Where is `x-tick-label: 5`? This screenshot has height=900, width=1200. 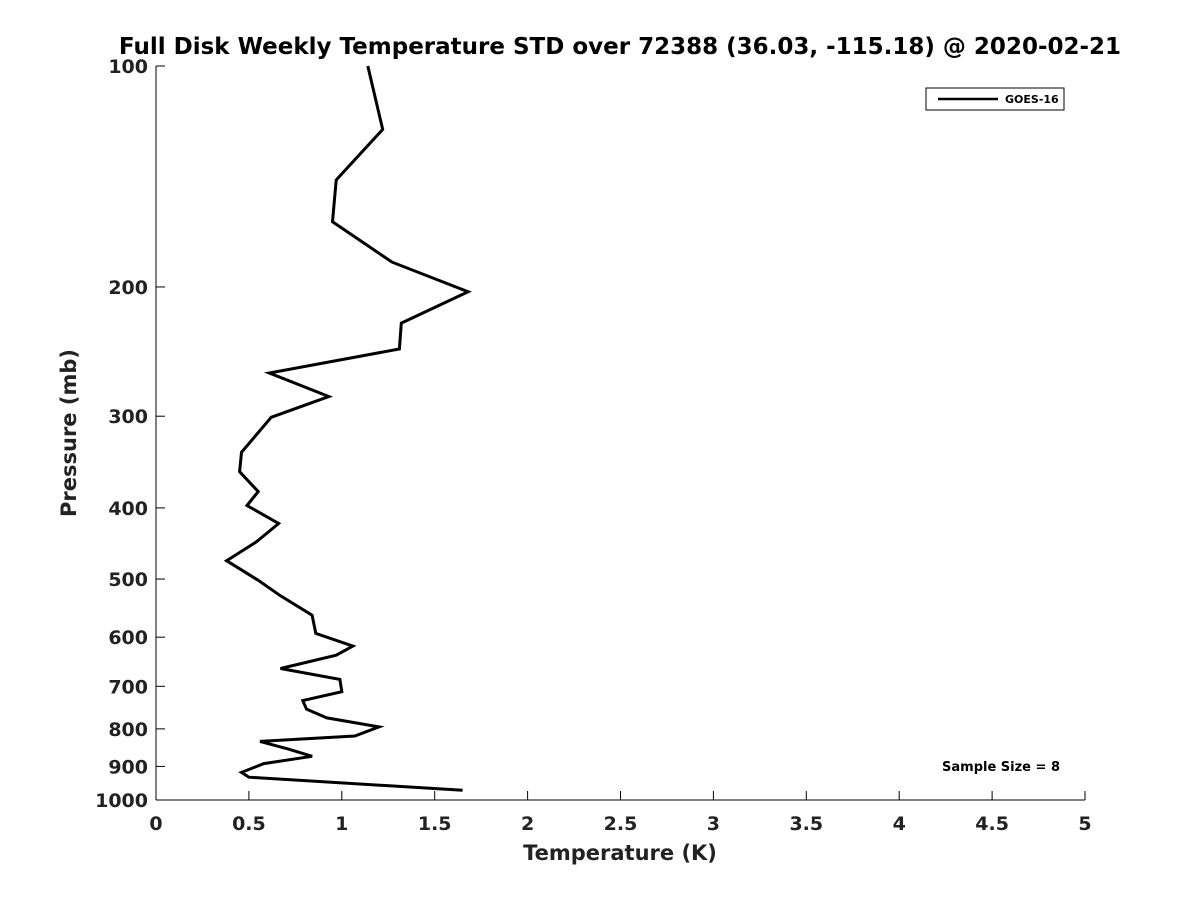
x-tick-label: 5 is located at coordinates (1084, 824).